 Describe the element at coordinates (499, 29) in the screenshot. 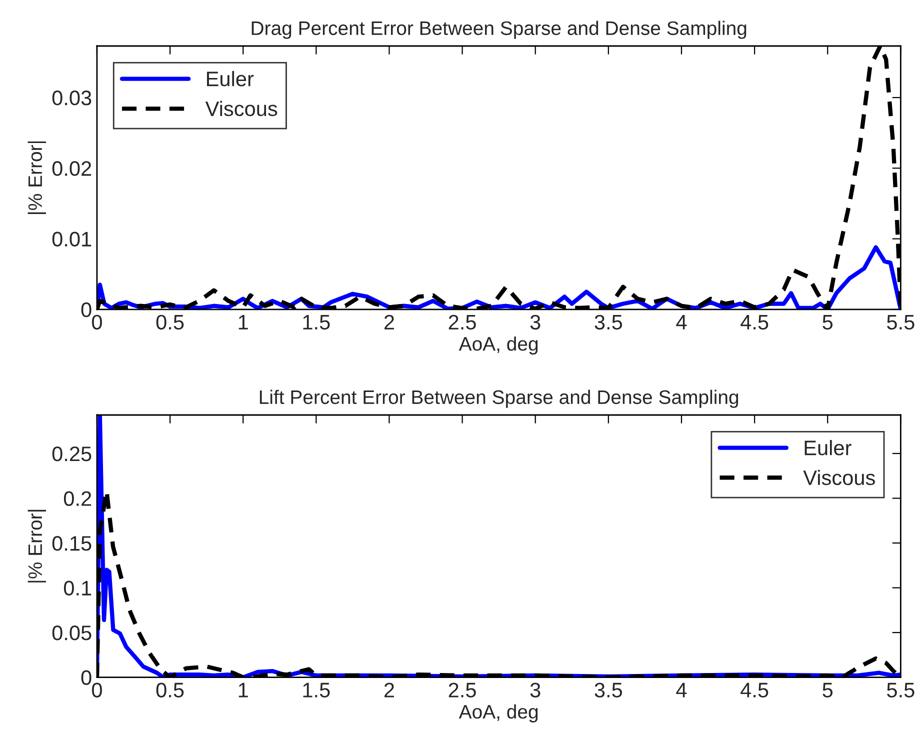

I see `chart-title: Drag Percent Error Between Sparse and Dense Sampling` at that location.